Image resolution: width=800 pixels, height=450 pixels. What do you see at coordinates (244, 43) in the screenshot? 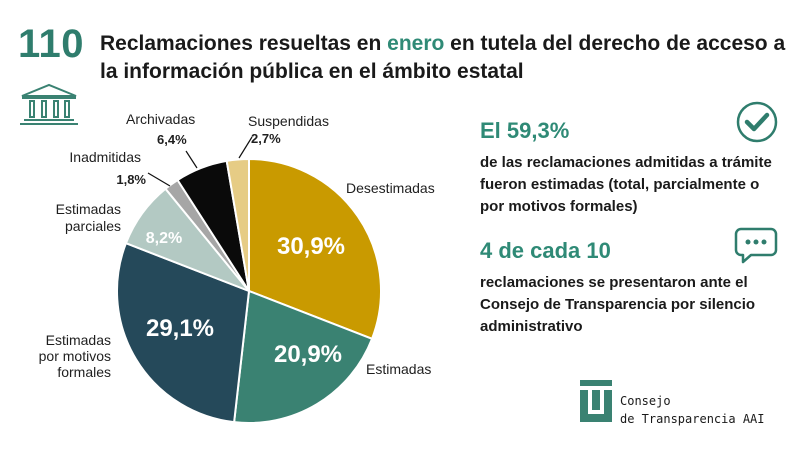
I see `title-pre: Reclamaciones resueltas en` at bounding box center [244, 43].